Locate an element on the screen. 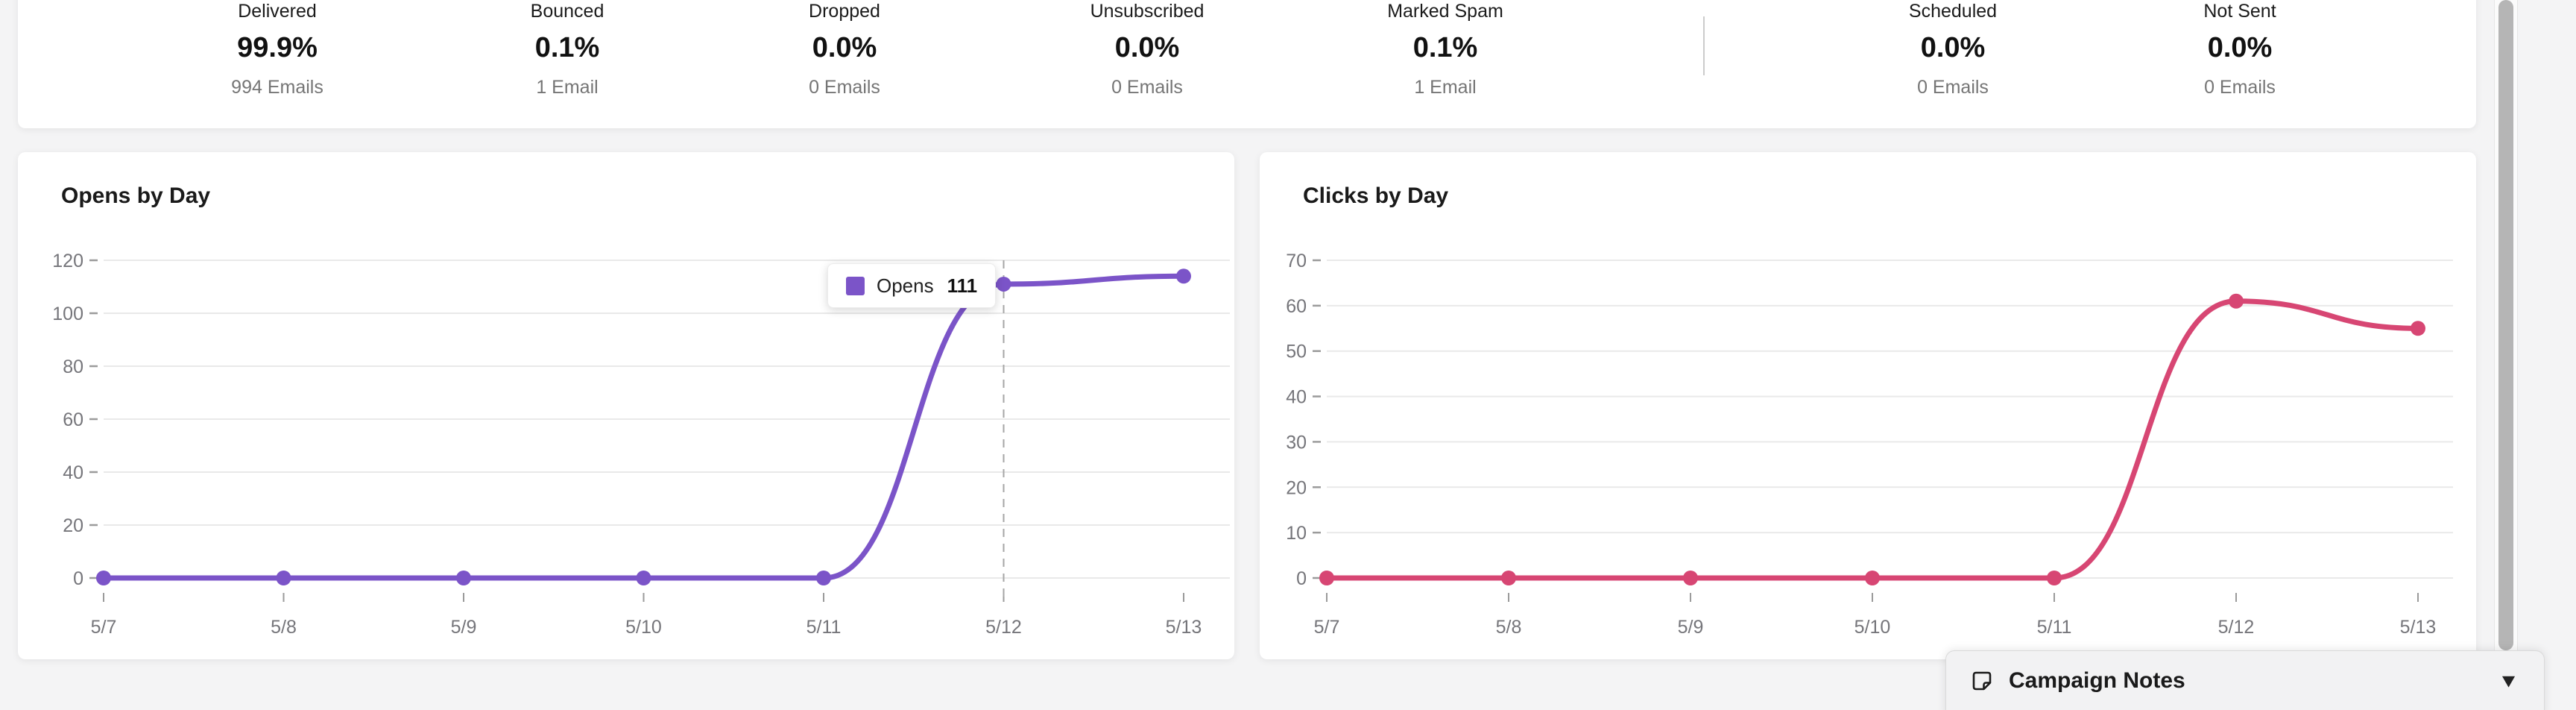 Image resolution: width=2576 pixels, height=710 pixels. stat-label: Unsubscribed is located at coordinates (1147, 11).